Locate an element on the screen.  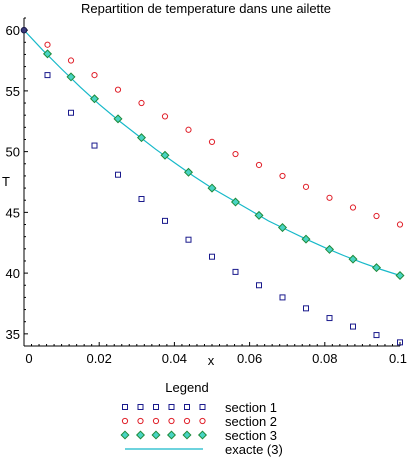
x-tick-label: 0.02 is located at coordinates (99, 358).